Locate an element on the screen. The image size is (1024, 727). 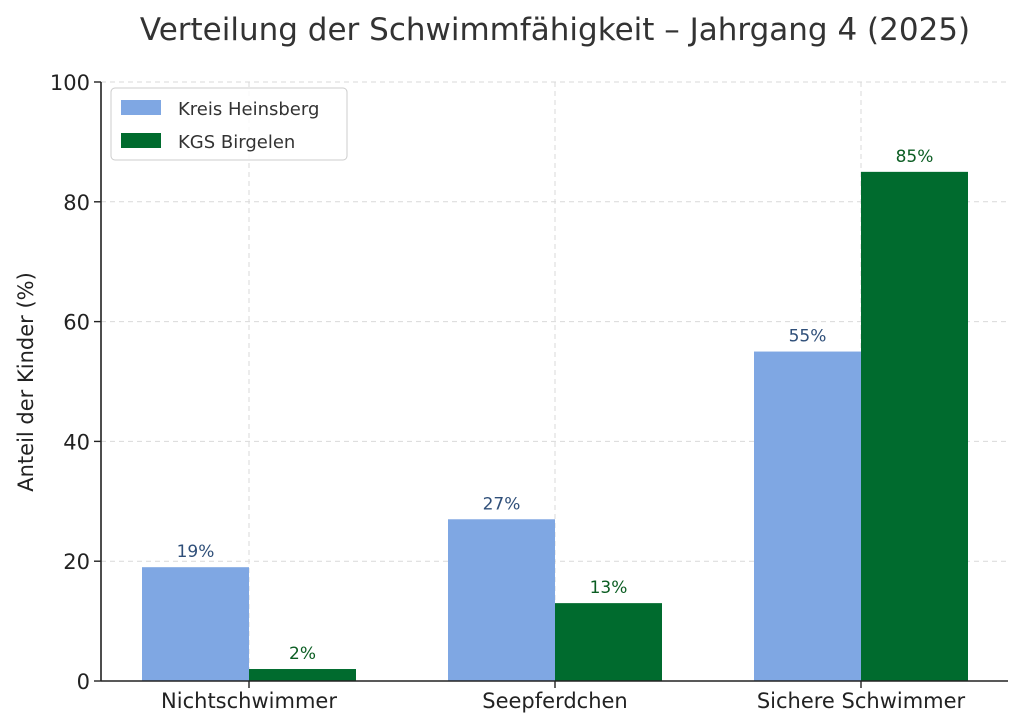
y-tick-label: 60 is located at coordinates (76, 323).